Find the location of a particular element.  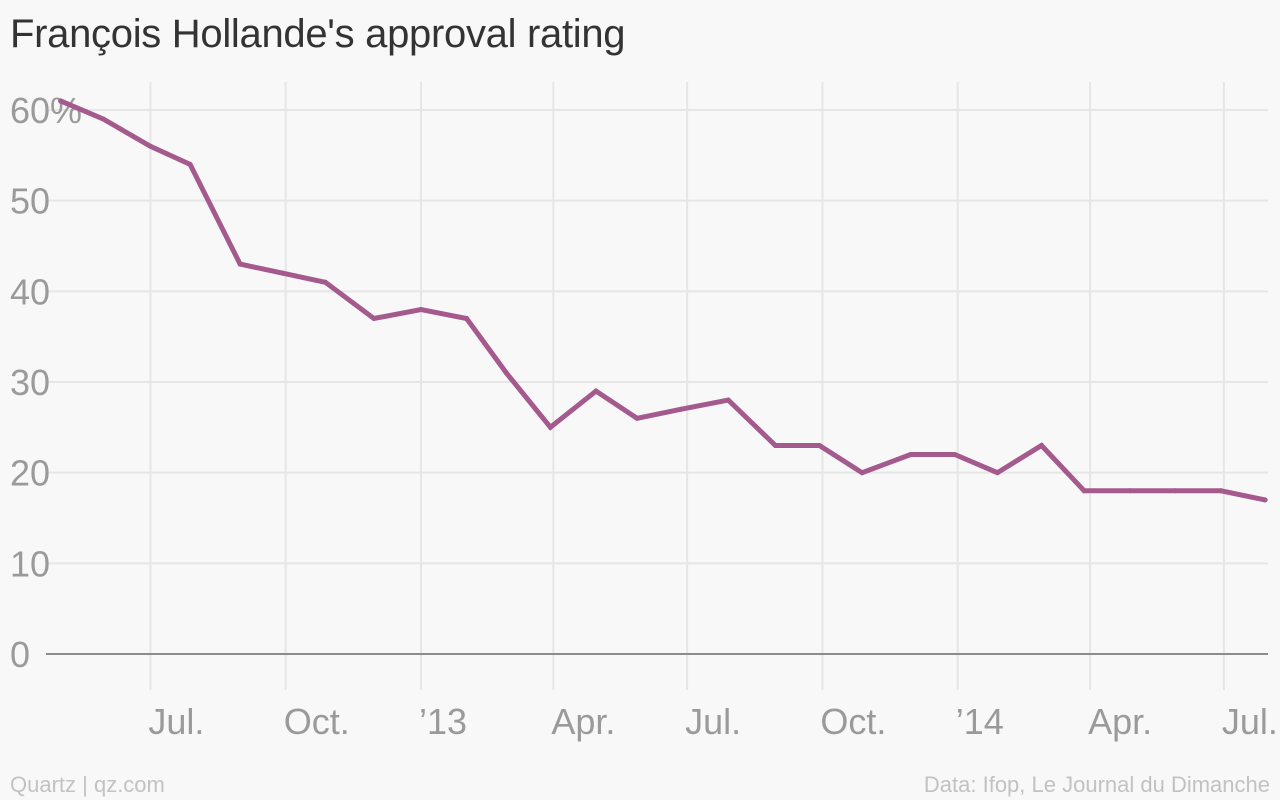

y-axis-ticks: 60% 50 40 30 20 10 0 is located at coordinates (46, 382).